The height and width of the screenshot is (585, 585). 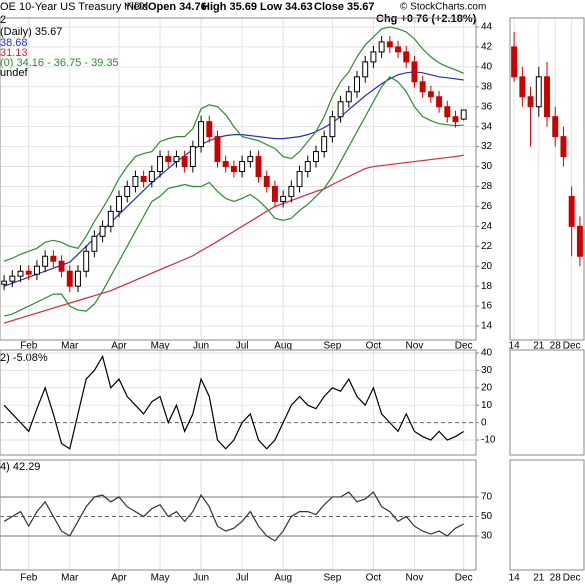 What do you see at coordinates (547, 515) in the screenshot?
I see `right-rsi-frame` at bounding box center [547, 515].